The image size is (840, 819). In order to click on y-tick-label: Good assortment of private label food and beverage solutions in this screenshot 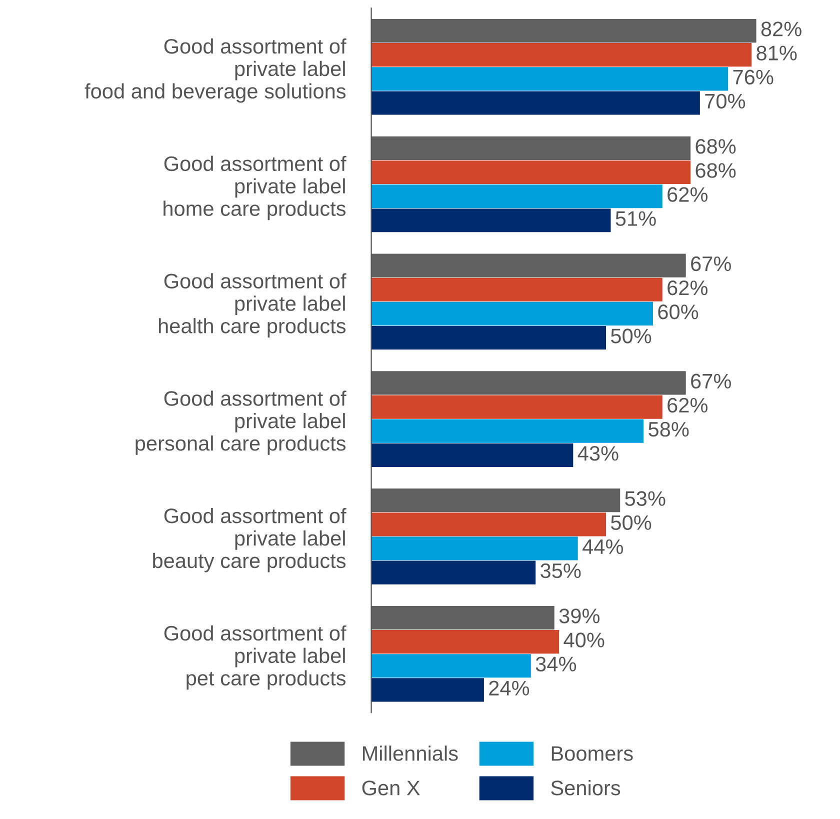, I will do `click(215, 70)`.